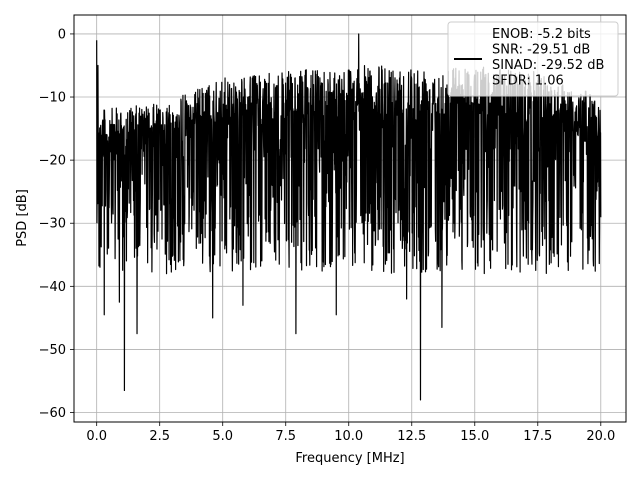  Describe the element at coordinates (159, 436) in the screenshot. I see `x-tick-label: 2.5` at that location.